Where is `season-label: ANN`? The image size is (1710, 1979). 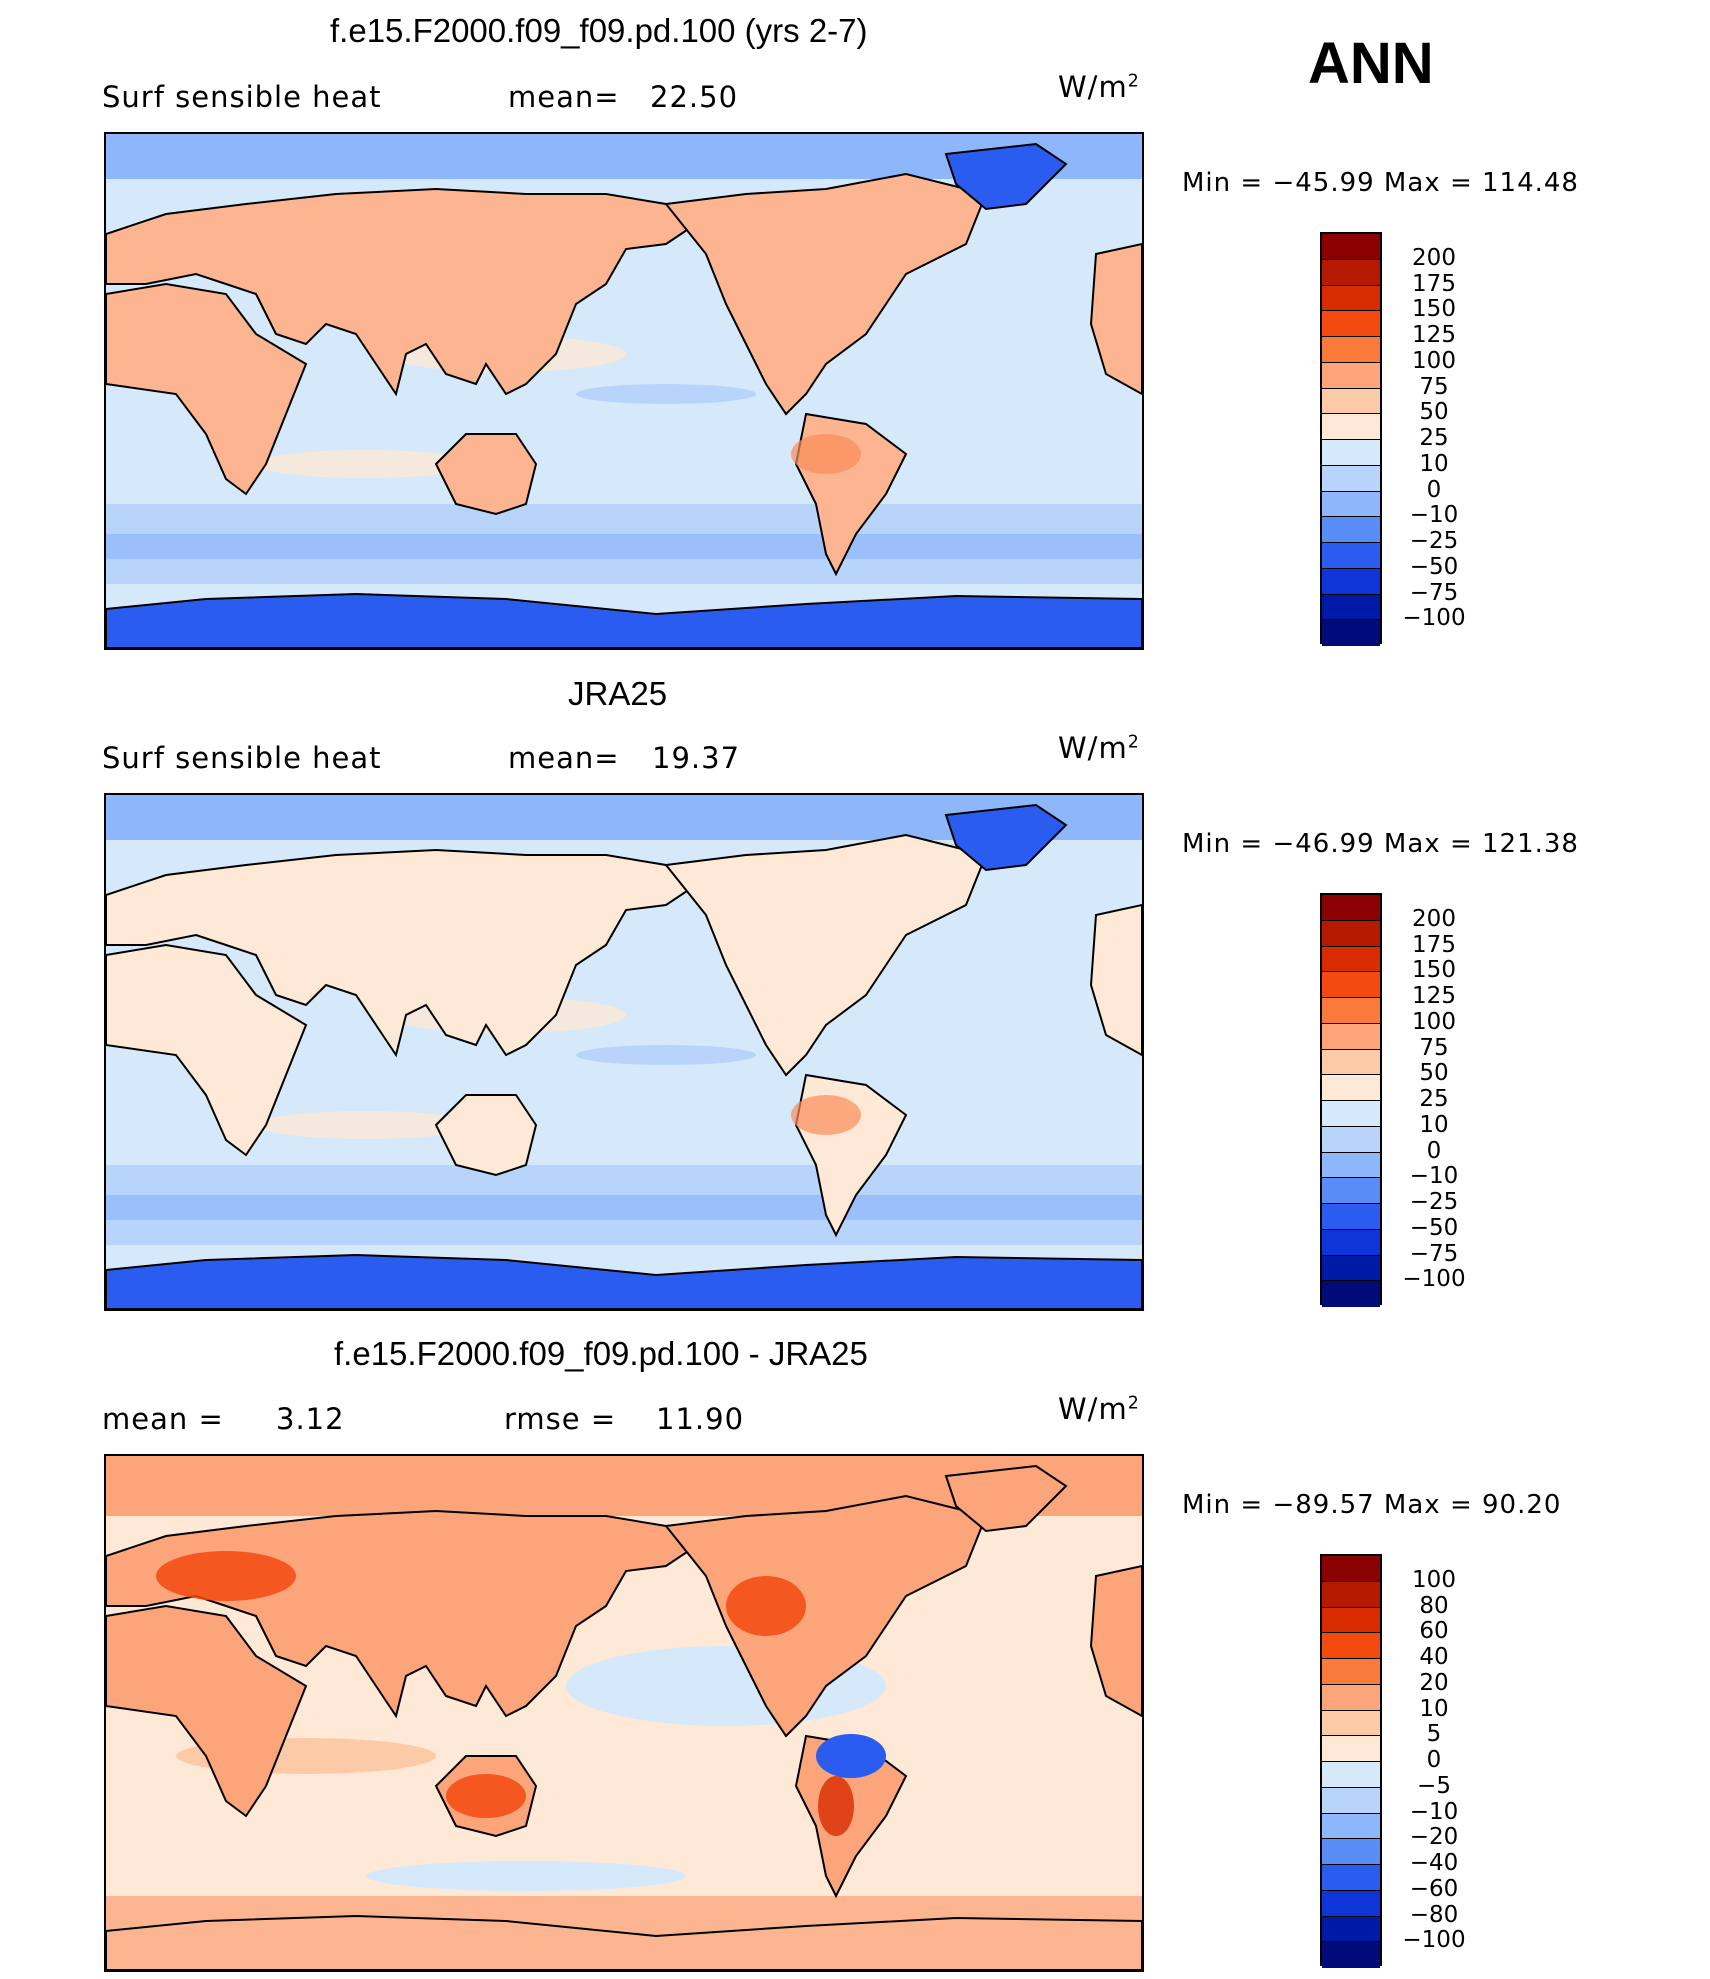
season-label: ANN is located at coordinates (1371, 63).